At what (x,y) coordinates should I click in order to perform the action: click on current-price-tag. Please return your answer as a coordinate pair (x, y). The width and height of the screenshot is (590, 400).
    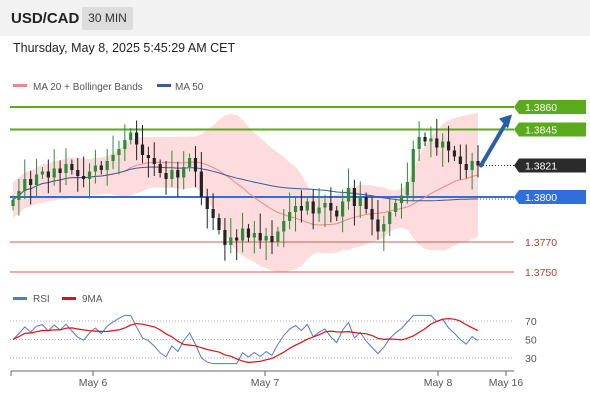
    Looking at the image, I should click on (550, 165).